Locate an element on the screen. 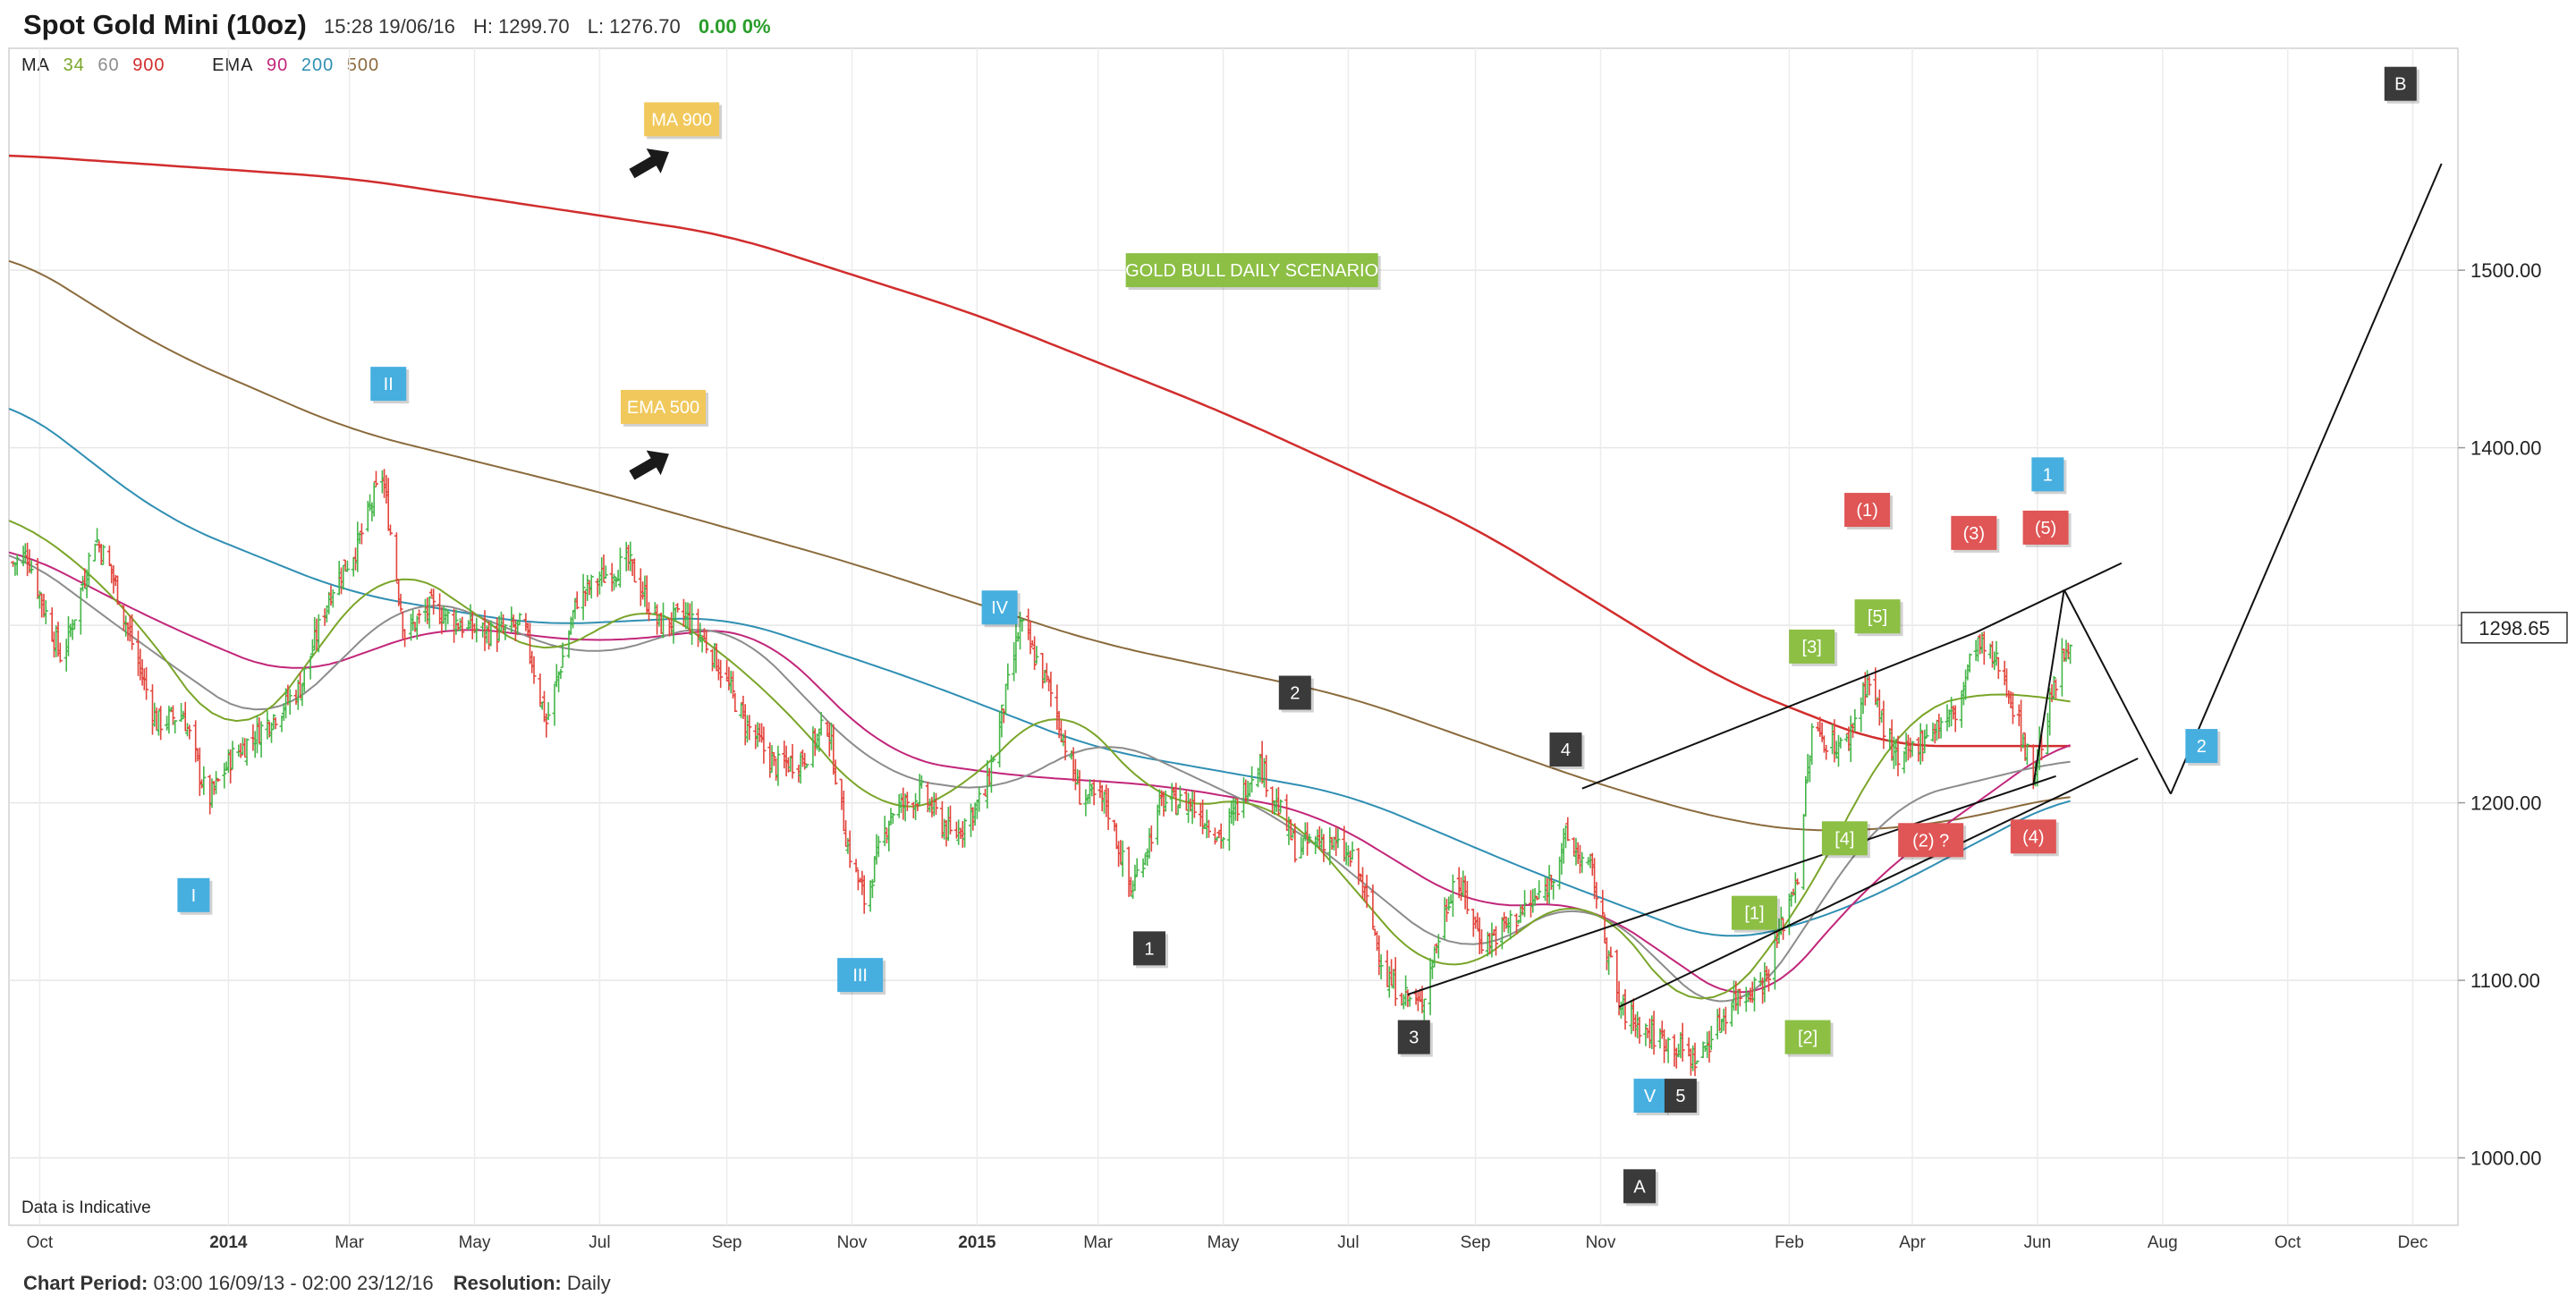 This screenshot has height=1304, width=2576. wave-label-text: [3] is located at coordinates (1812, 647).